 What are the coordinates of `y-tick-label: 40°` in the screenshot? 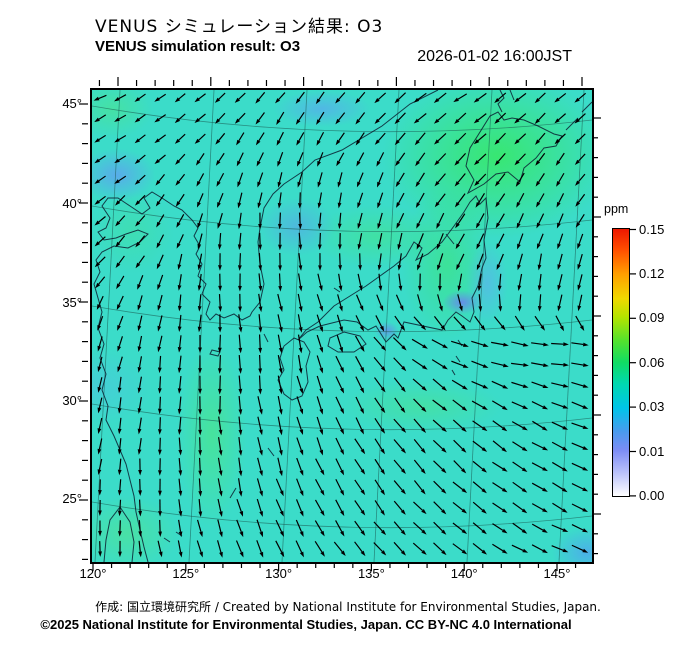 It's located at (72, 203).